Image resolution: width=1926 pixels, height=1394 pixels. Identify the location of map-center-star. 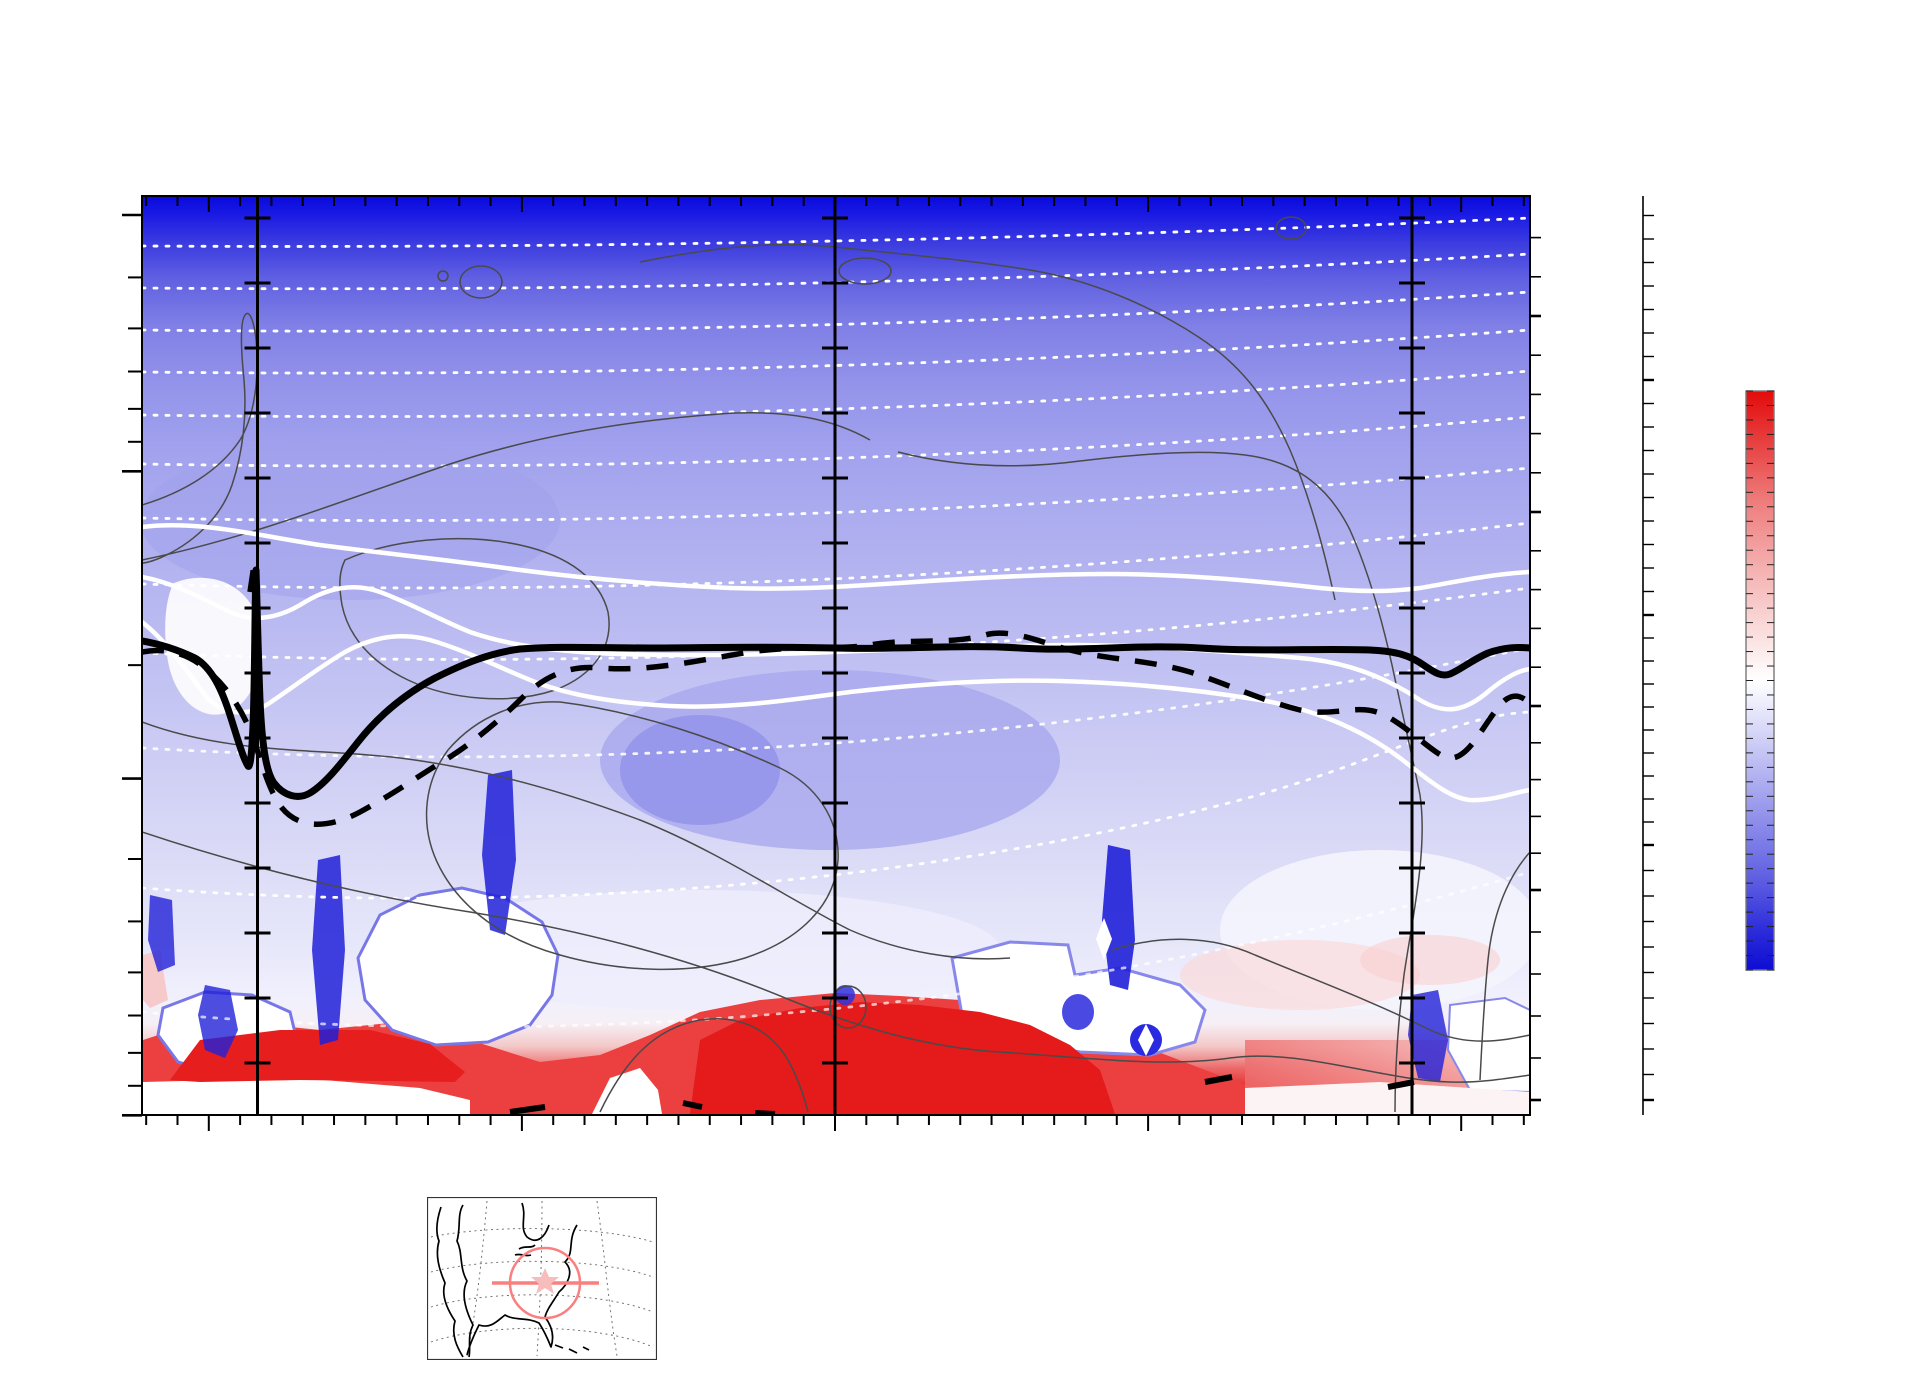
(545, 1281).